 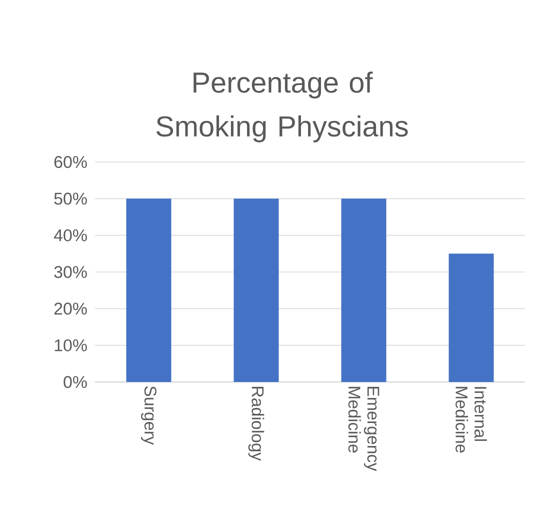 I want to click on chart-title: Percentage of Smoking Physcians, so click(x=282, y=107).